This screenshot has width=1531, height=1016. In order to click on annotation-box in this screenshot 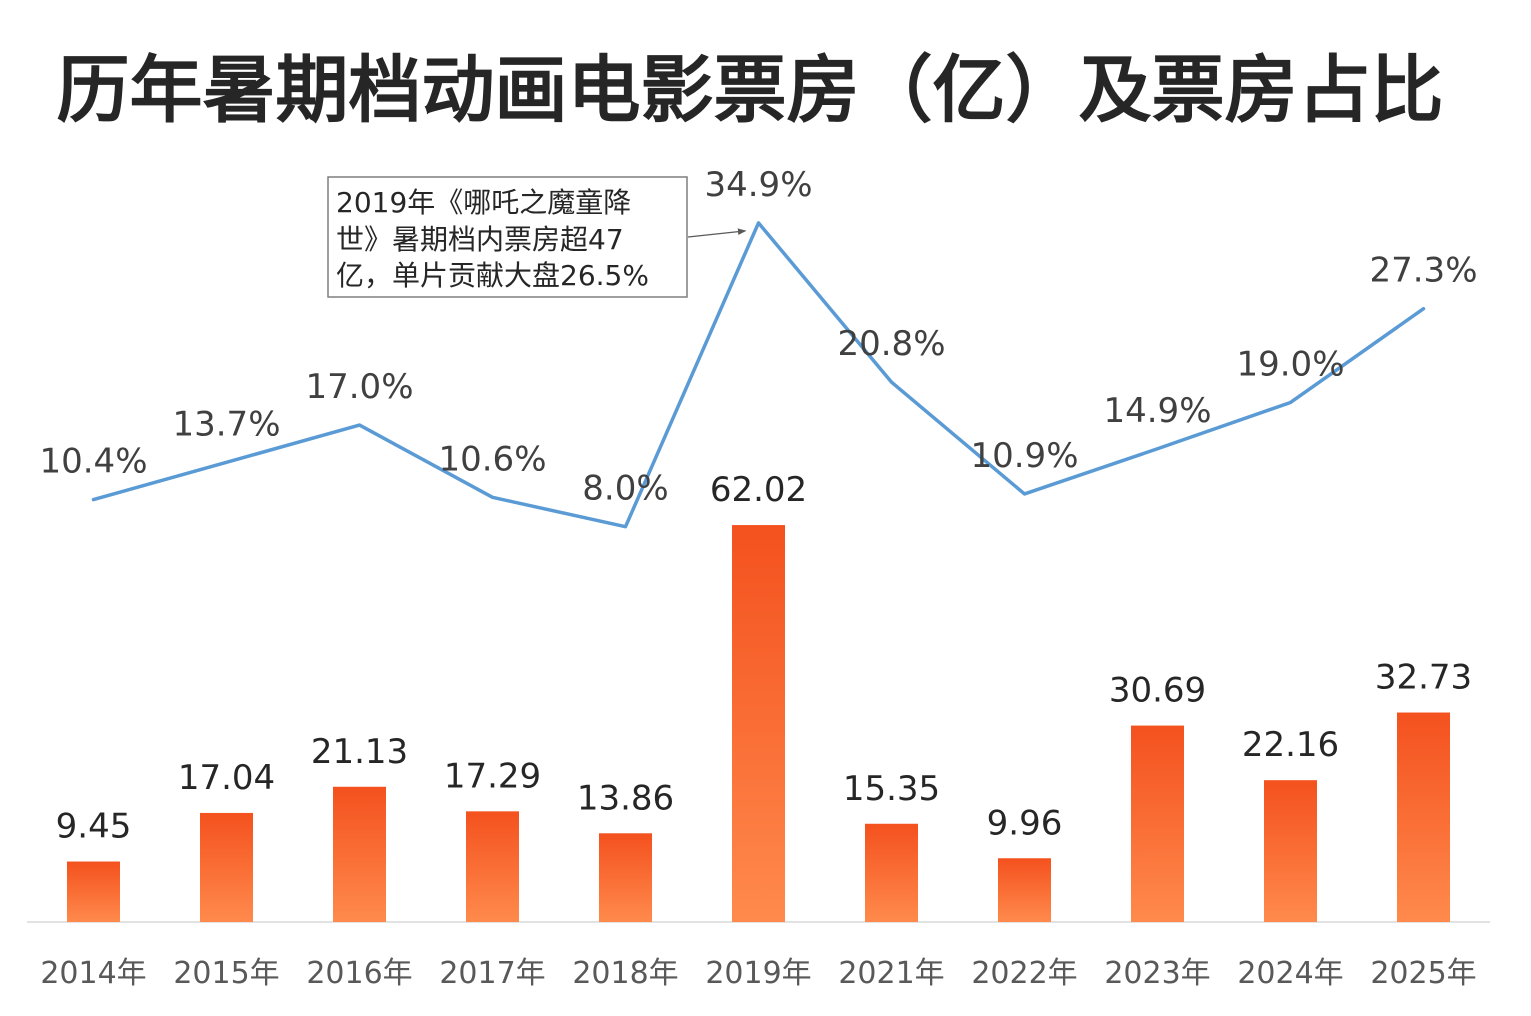, I will do `click(507, 237)`.